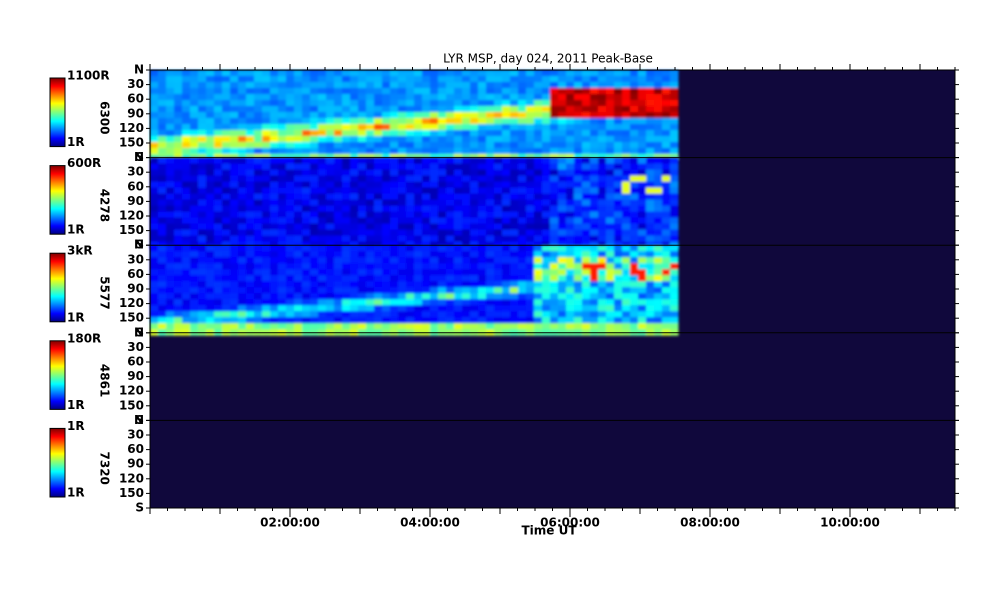 The width and height of the screenshot is (1000, 604). I want to click on colorbar-max-label: 180R, so click(84, 338).